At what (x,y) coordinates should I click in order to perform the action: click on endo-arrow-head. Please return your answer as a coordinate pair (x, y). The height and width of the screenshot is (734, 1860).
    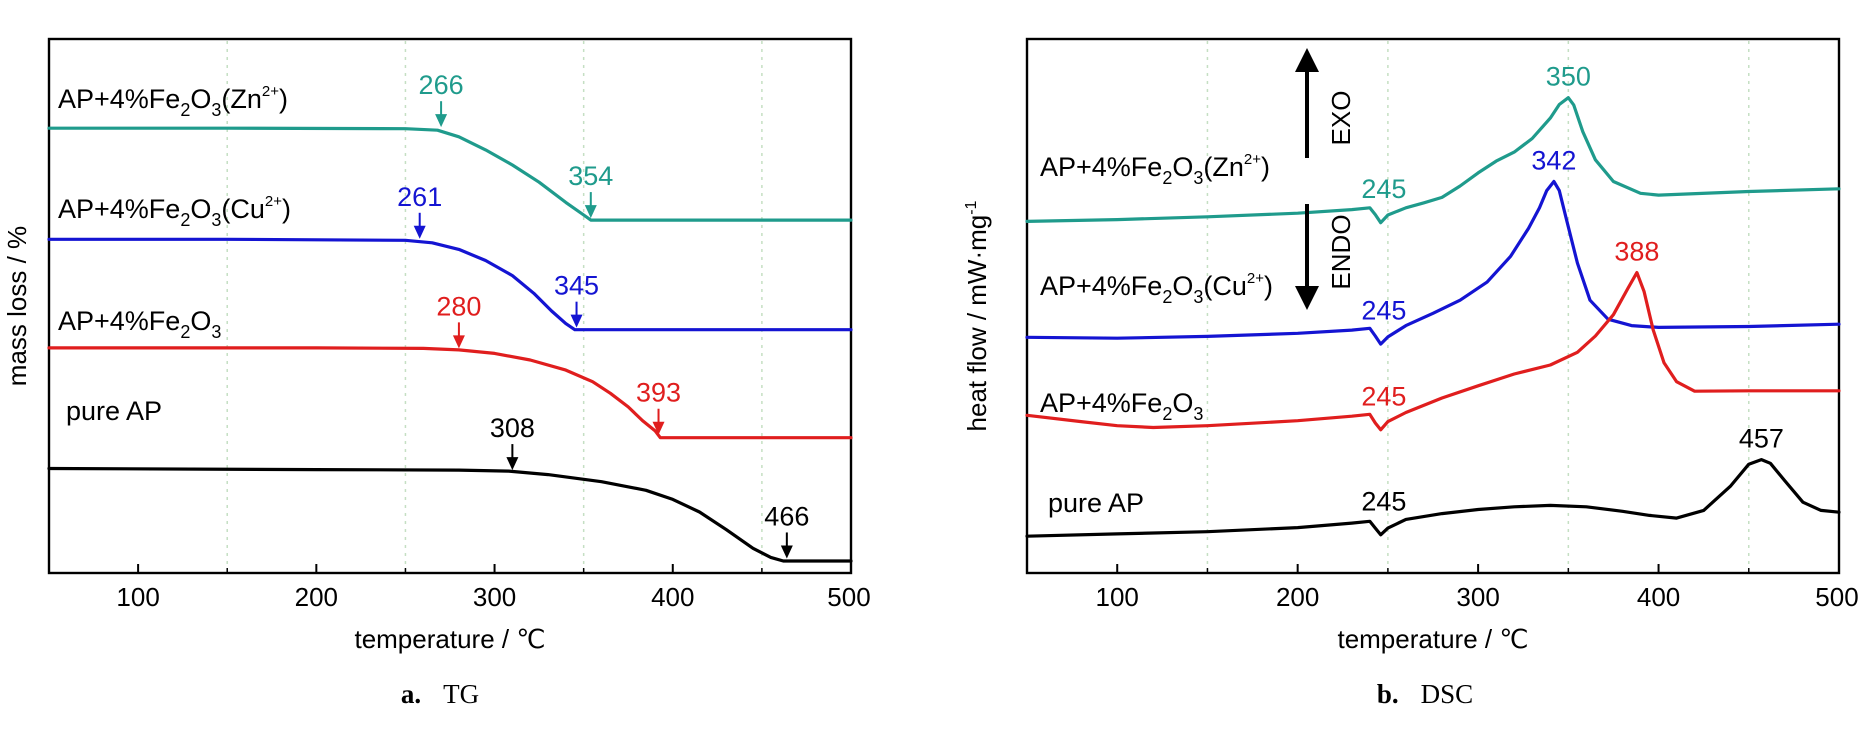
    Looking at the image, I should click on (1307, 298).